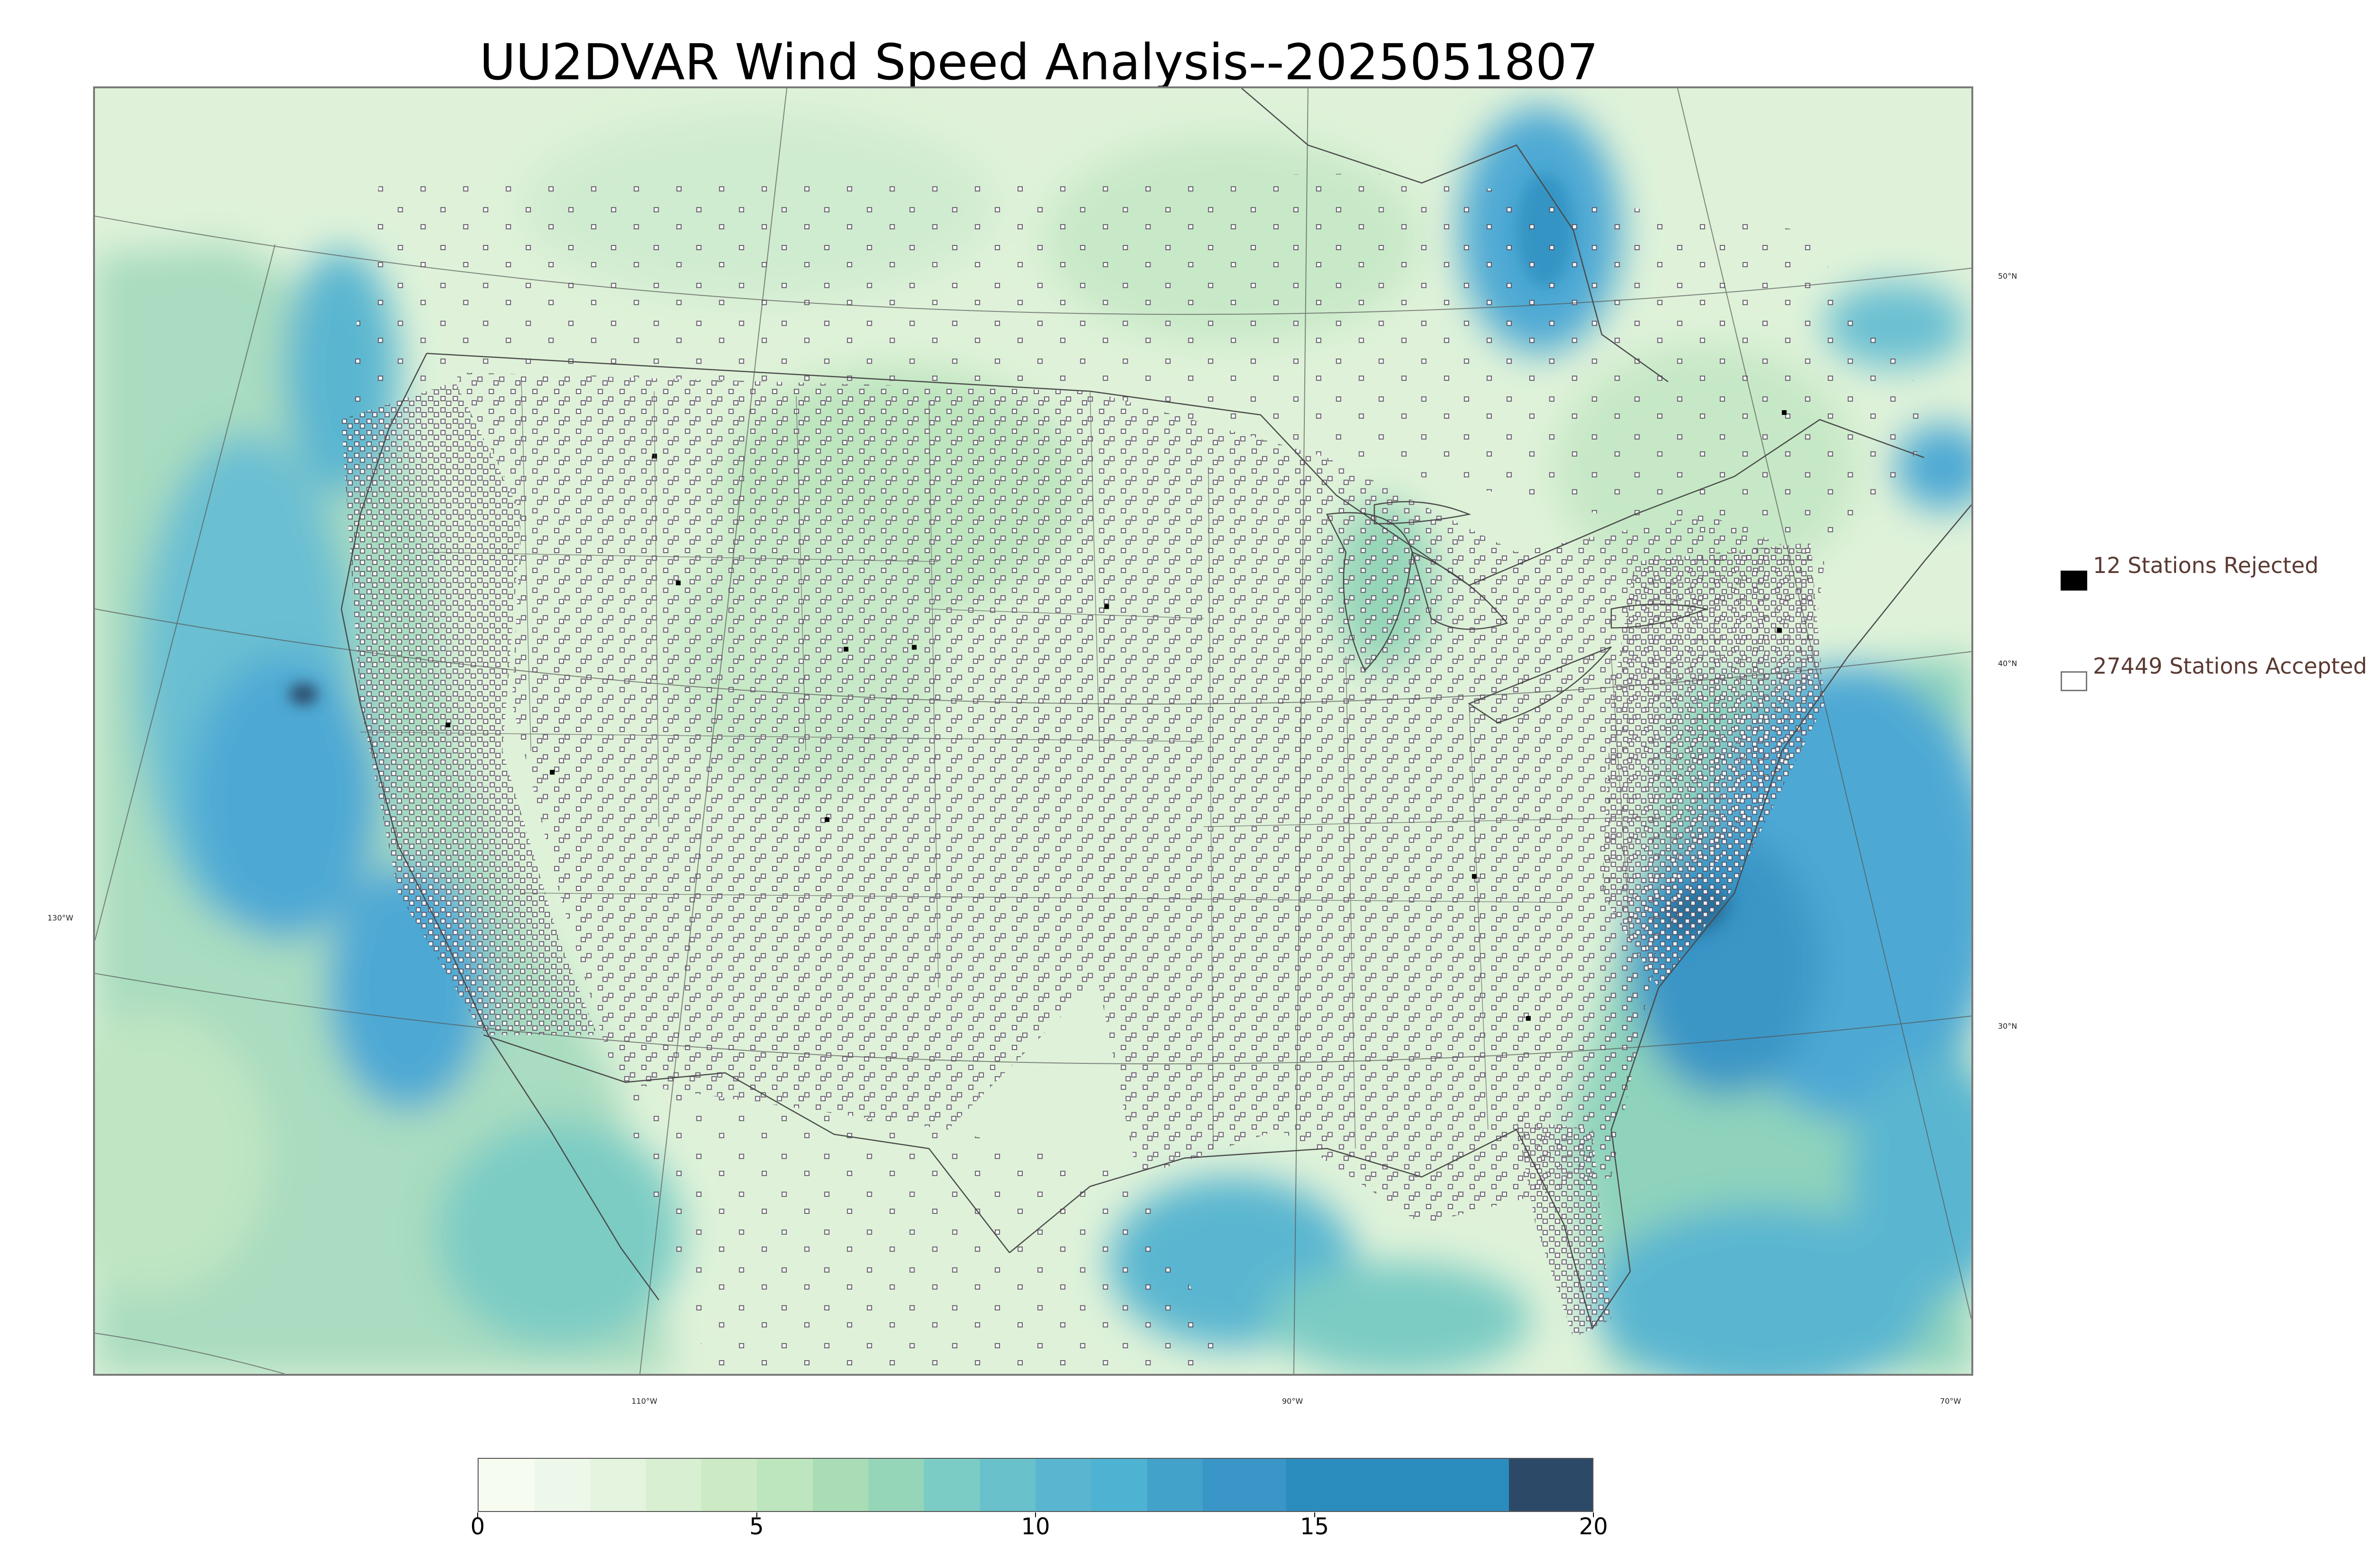 This screenshot has height=1568, width=2374. Describe the element at coordinates (2074, 581) in the screenshot. I see `rejected-station-swatch` at that location.